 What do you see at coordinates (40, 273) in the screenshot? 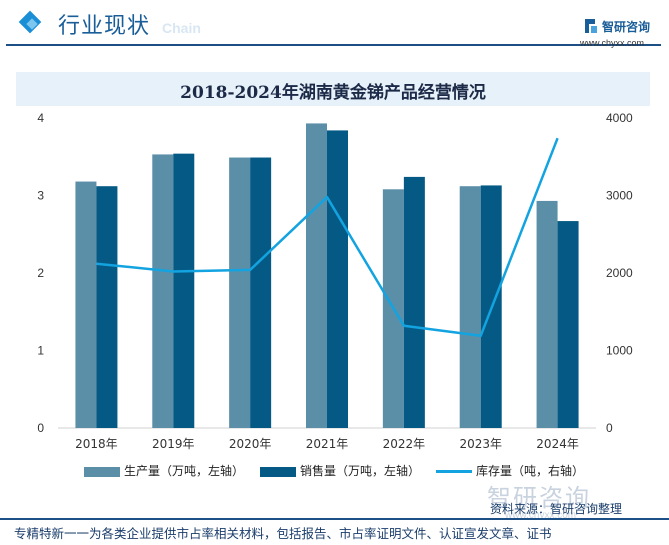
I see `y-left-tick-label: 2` at bounding box center [40, 273].